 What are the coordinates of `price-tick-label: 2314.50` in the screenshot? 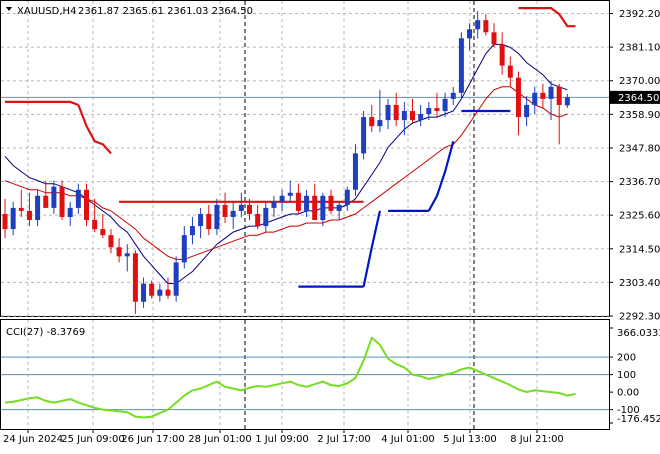 It's located at (639, 249).